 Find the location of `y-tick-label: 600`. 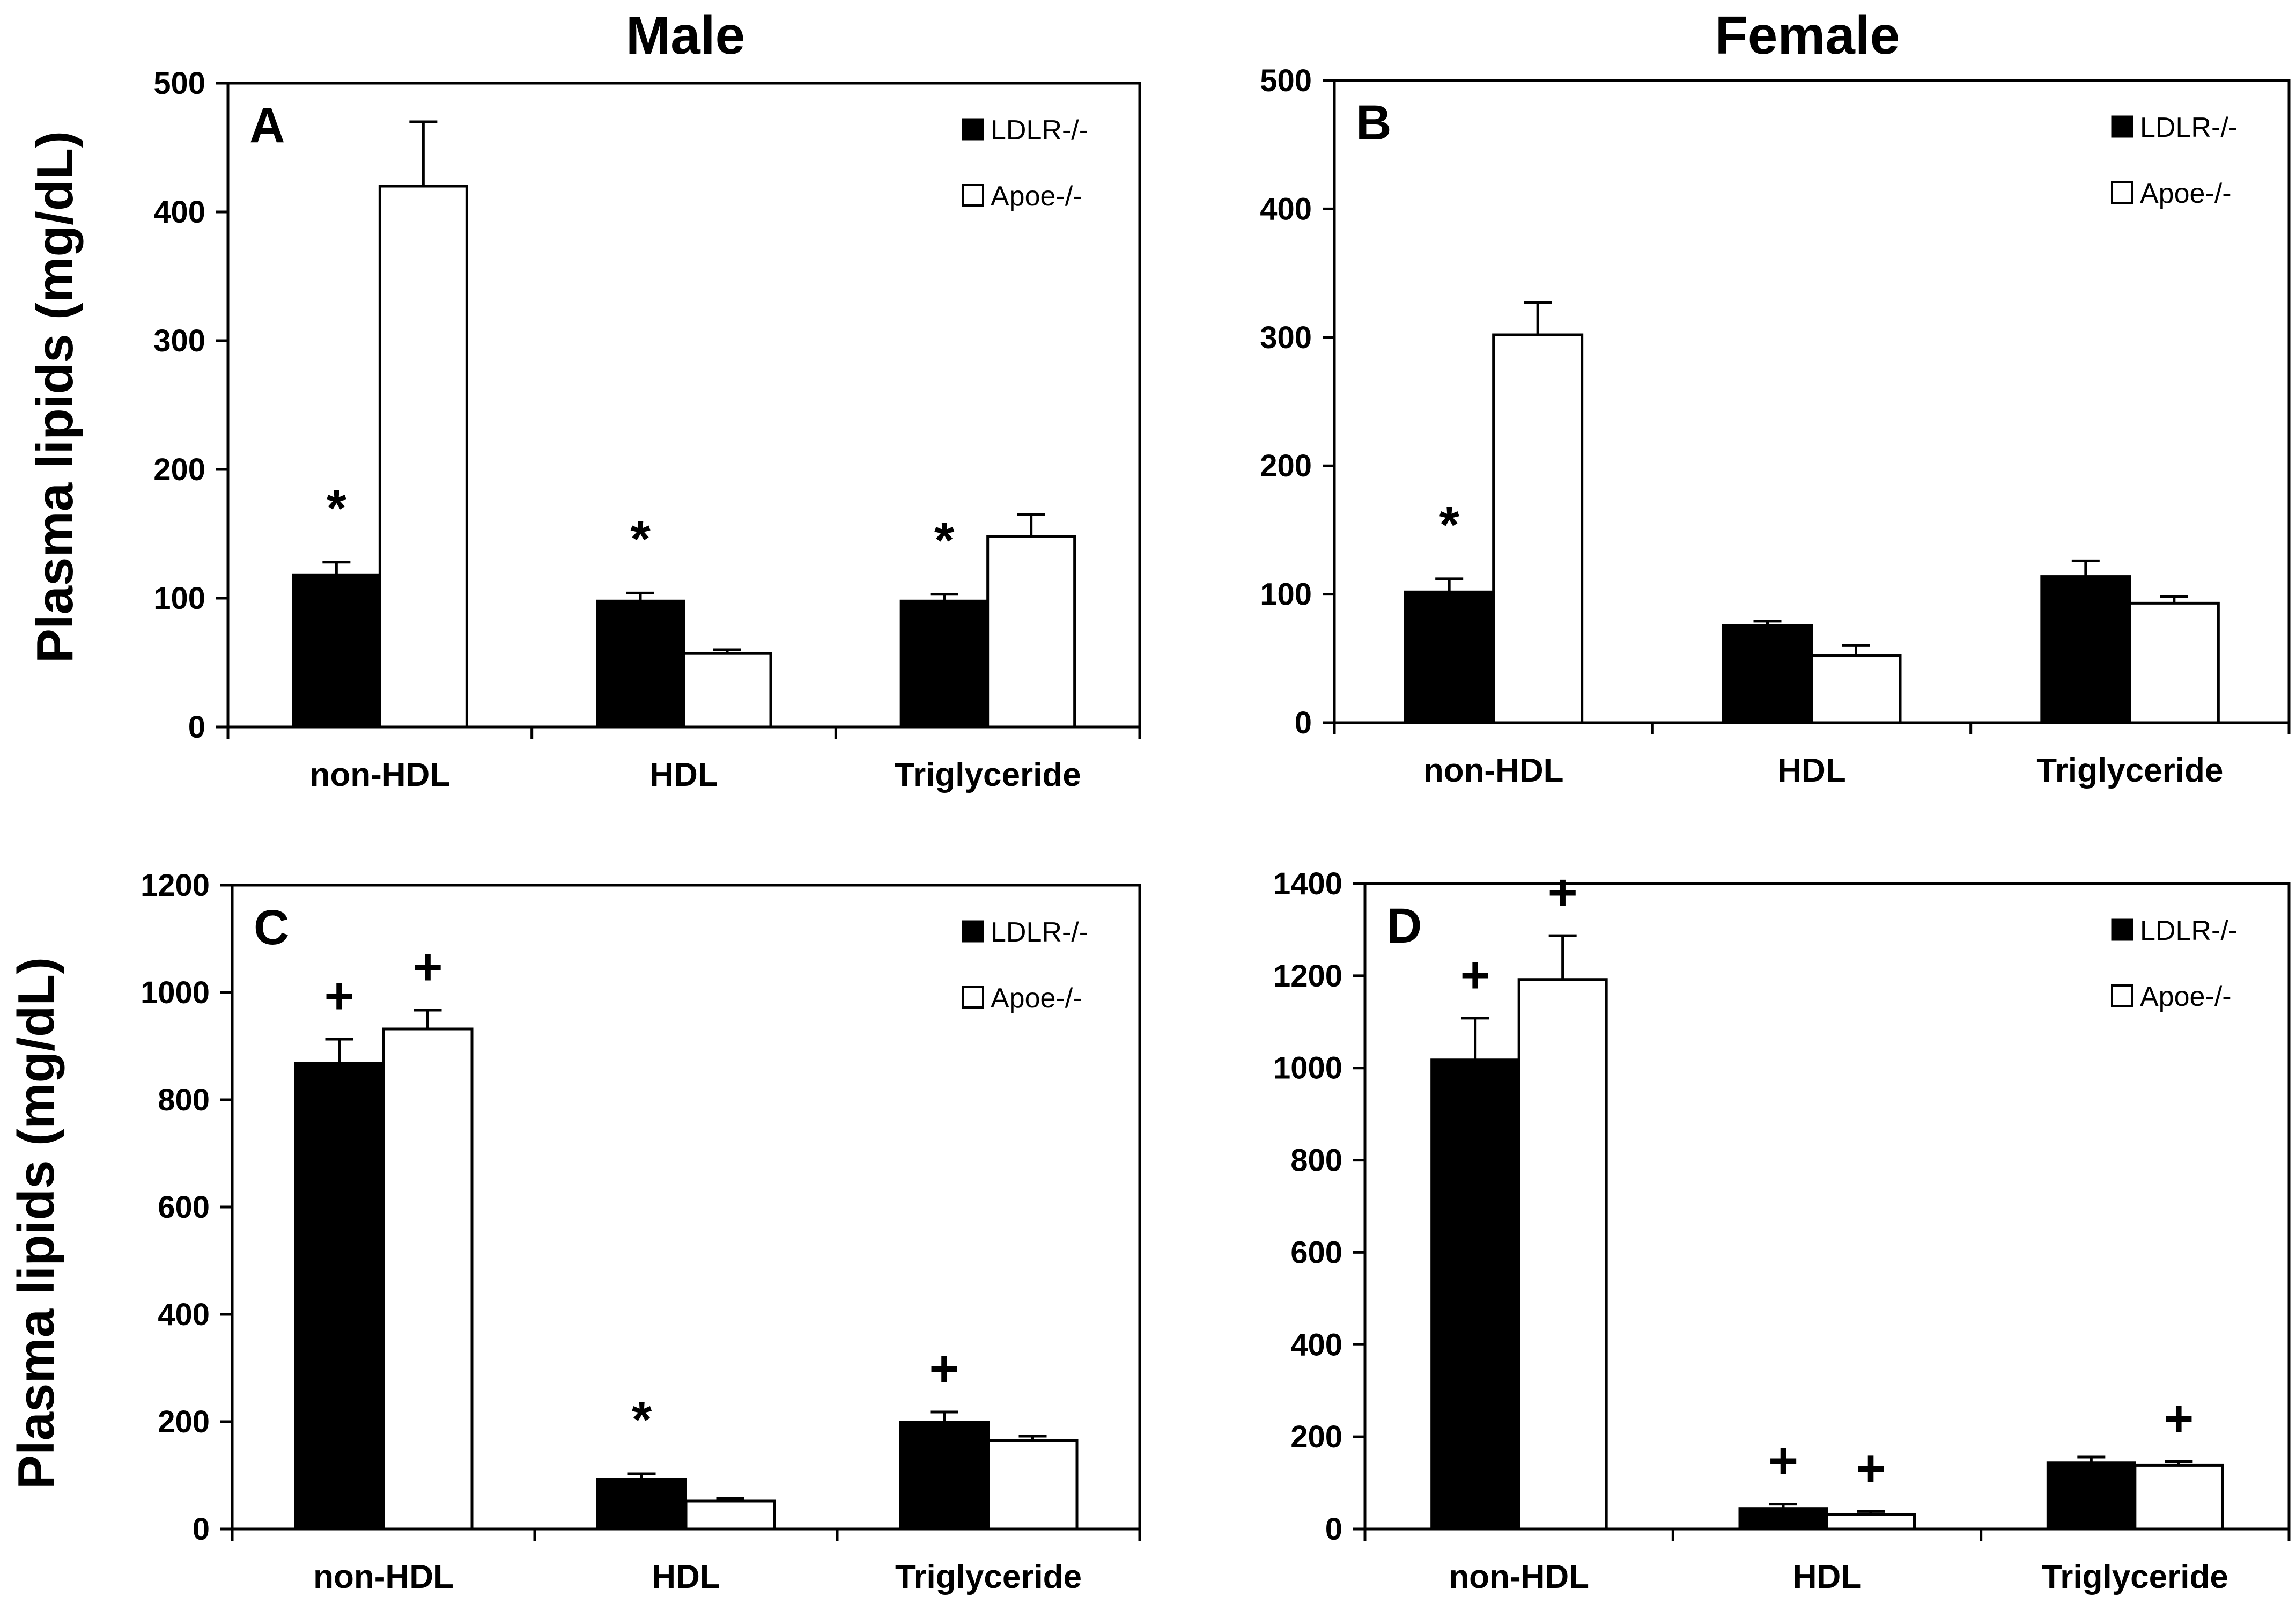

y-tick-label: 600 is located at coordinates (184, 1207).